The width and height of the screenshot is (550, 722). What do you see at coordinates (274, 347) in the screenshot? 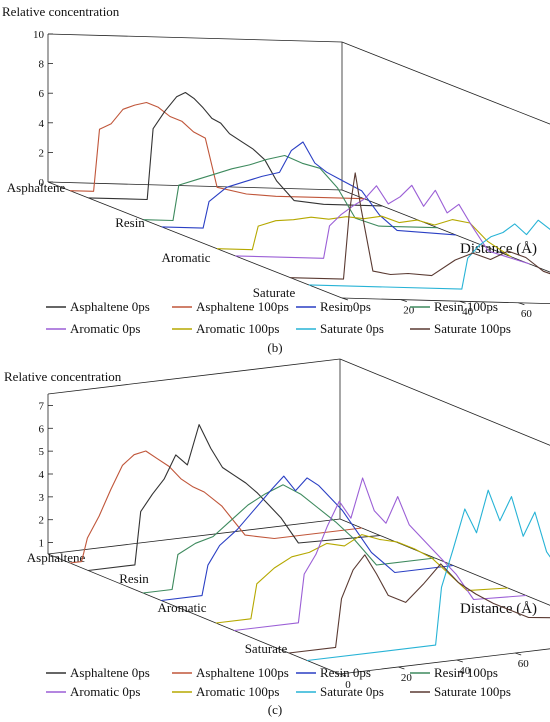
I see `panel-label: (b)` at bounding box center [274, 347].